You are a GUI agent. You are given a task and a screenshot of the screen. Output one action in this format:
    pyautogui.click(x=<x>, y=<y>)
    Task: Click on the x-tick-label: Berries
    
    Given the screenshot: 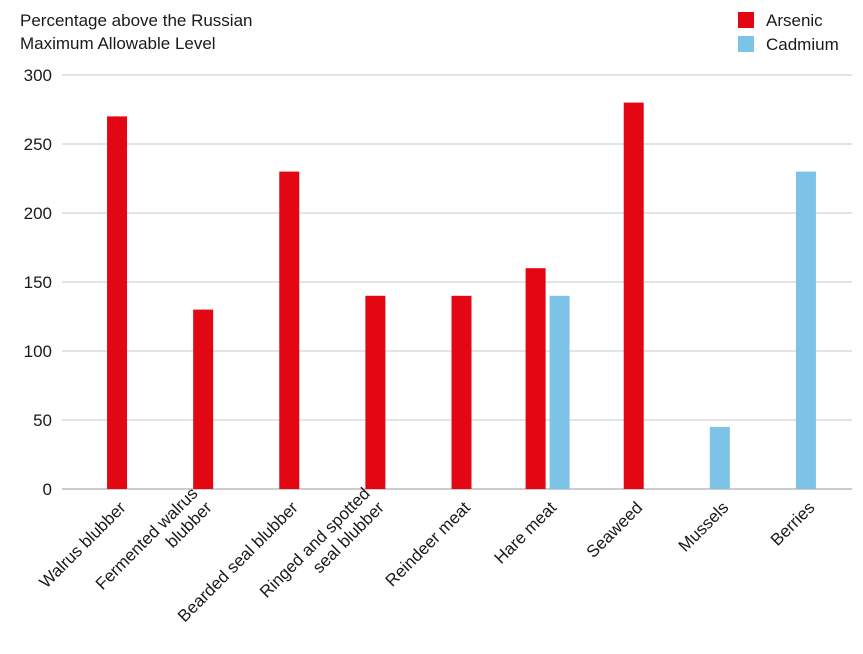 What is the action you would take?
    pyautogui.click(x=793, y=524)
    